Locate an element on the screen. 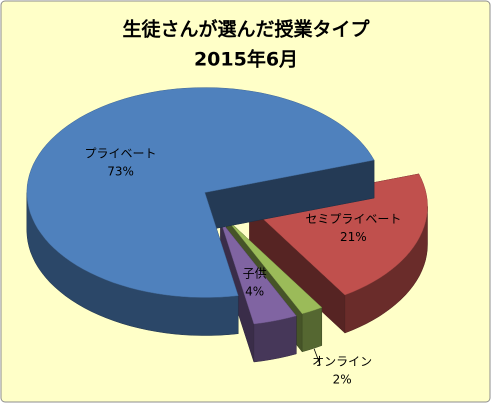 This screenshot has width=492, height=404. data-label-value: 2% is located at coordinates (342, 379).